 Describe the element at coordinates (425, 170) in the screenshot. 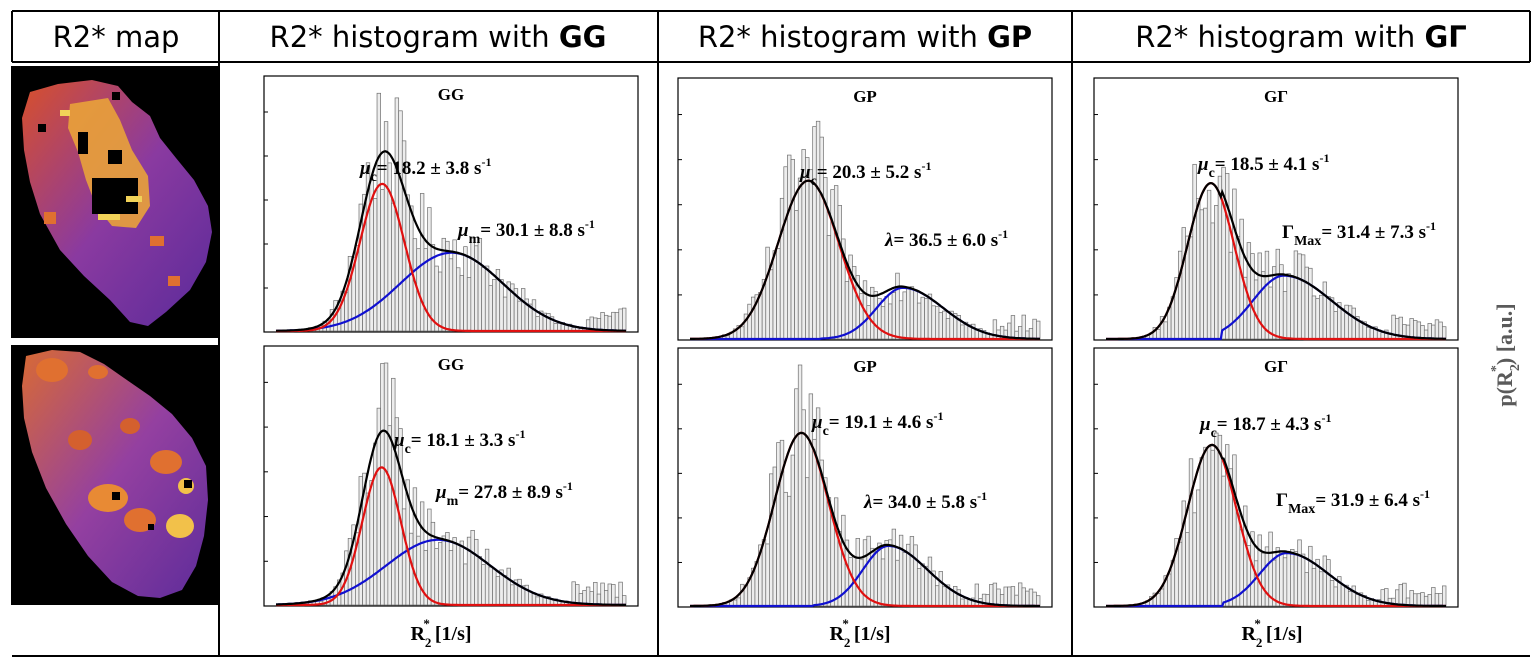

I see `fit-annotation: μc= 18.2 ± 3.8 s-1` at that location.